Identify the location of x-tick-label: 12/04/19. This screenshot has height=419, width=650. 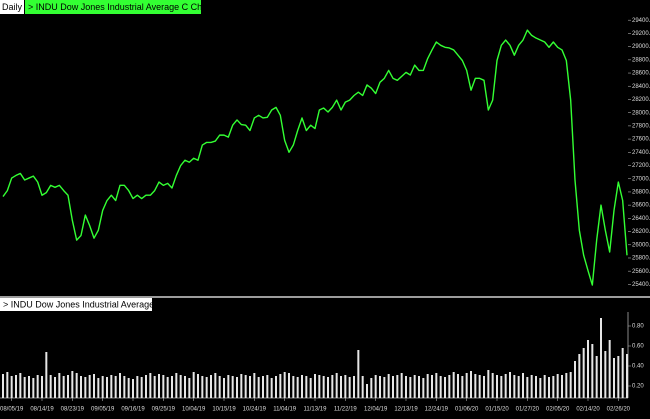
(376, 410).